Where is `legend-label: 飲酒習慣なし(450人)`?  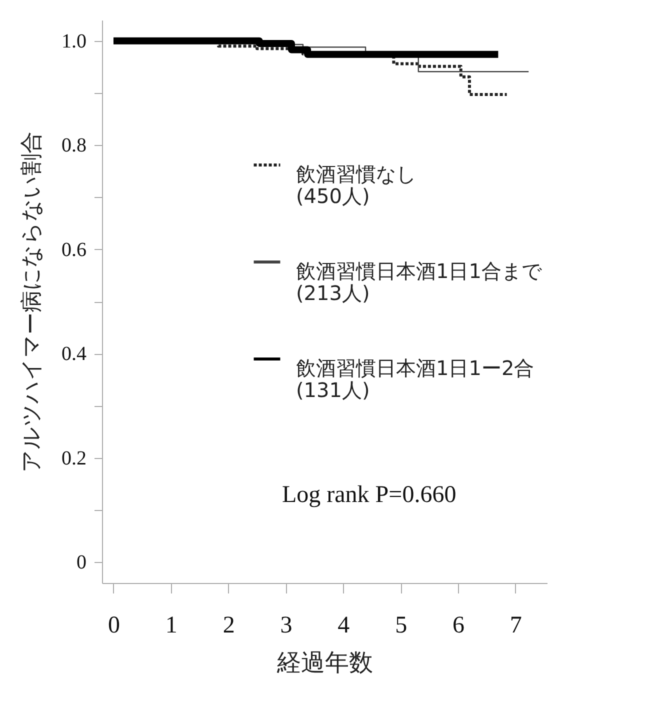
legend-label: 飲酒習慣なし(450人) is located at coordinates (356, 185).